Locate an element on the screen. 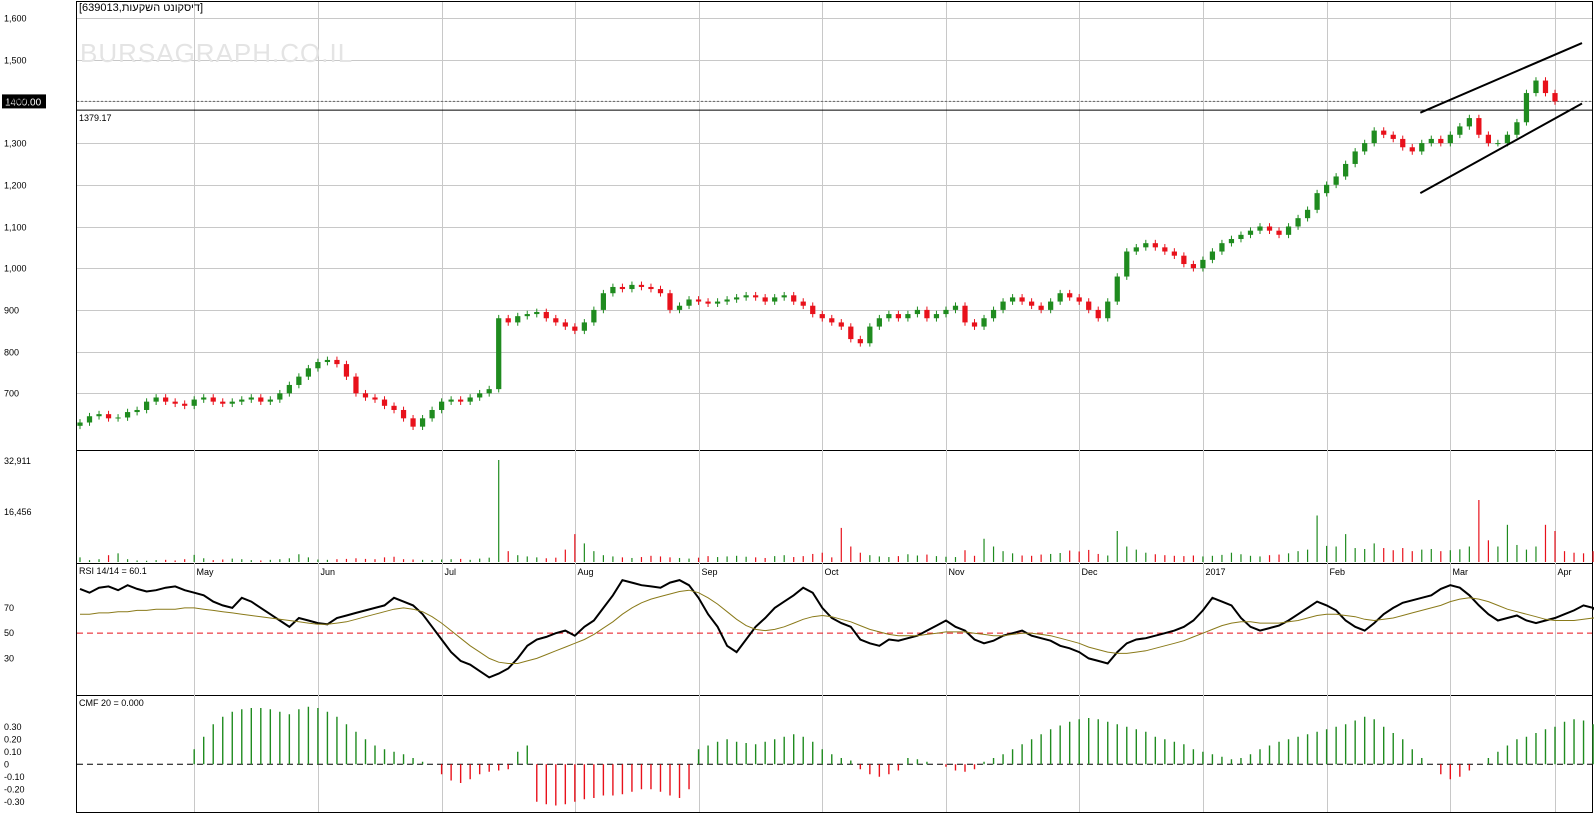 The height and width of the screenshot is (819, 1594). price-tick-label: 1,600 is located at coordinates (15, 19).